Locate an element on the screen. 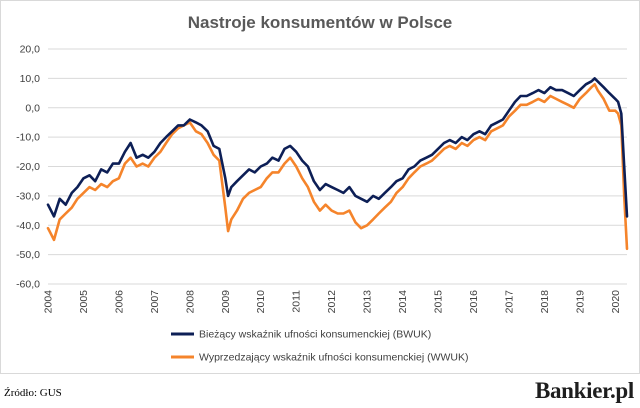  x-tick-label: 2012 is located at coordinates (332, 302).